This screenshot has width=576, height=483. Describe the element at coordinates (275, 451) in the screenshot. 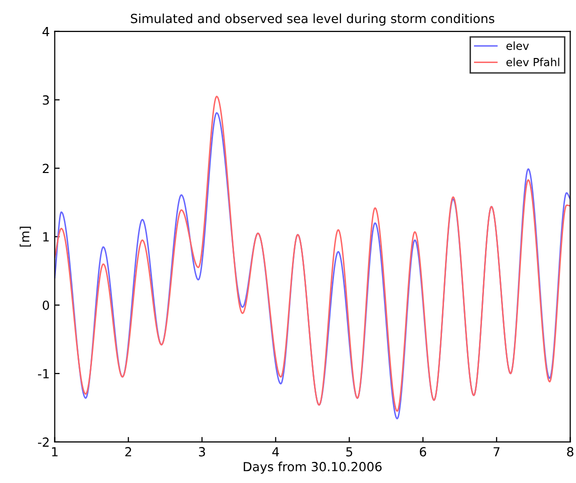

I see `x-tick-label: 4` at that location.